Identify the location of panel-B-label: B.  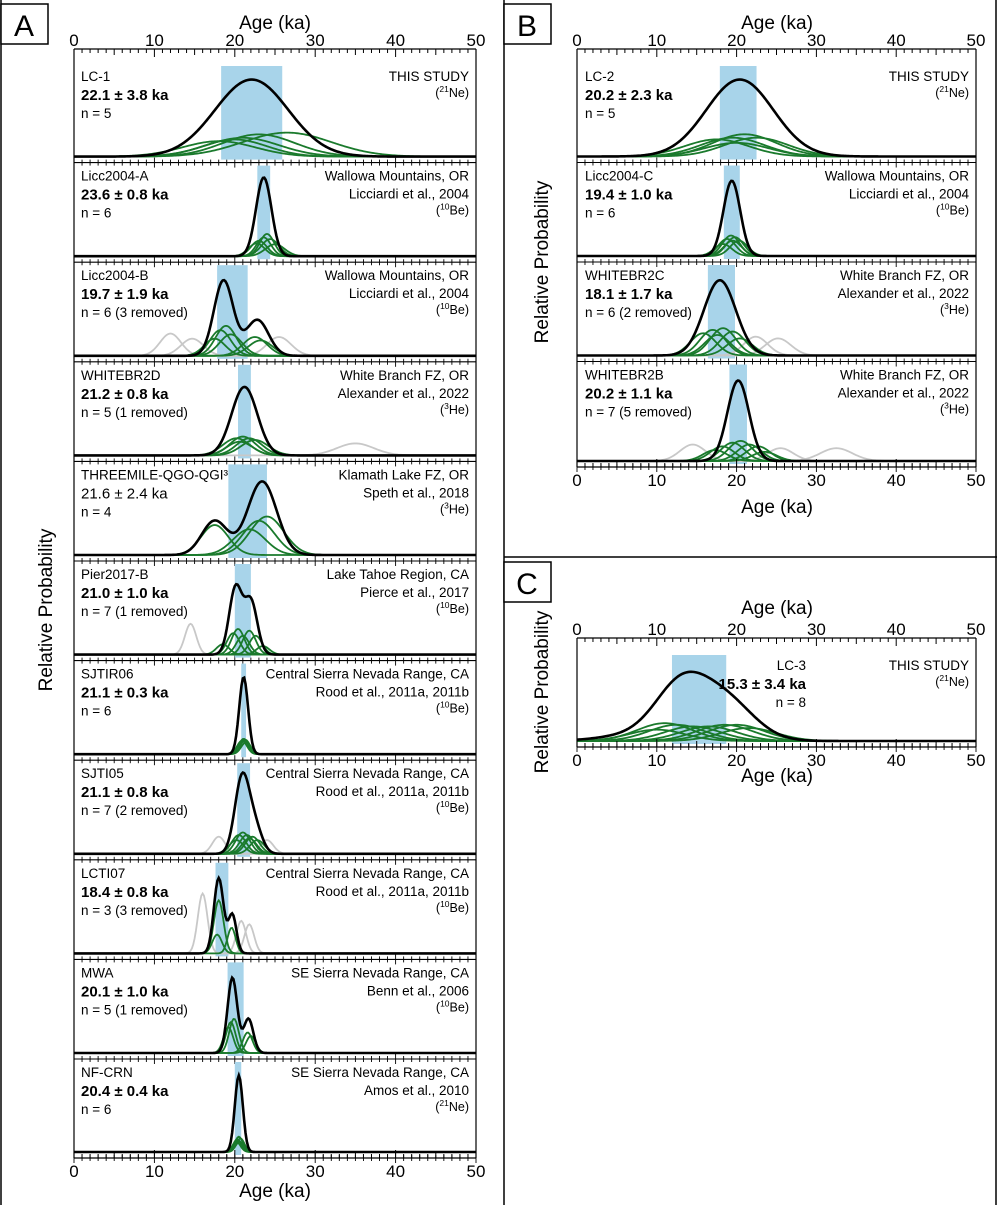
(527, 24).